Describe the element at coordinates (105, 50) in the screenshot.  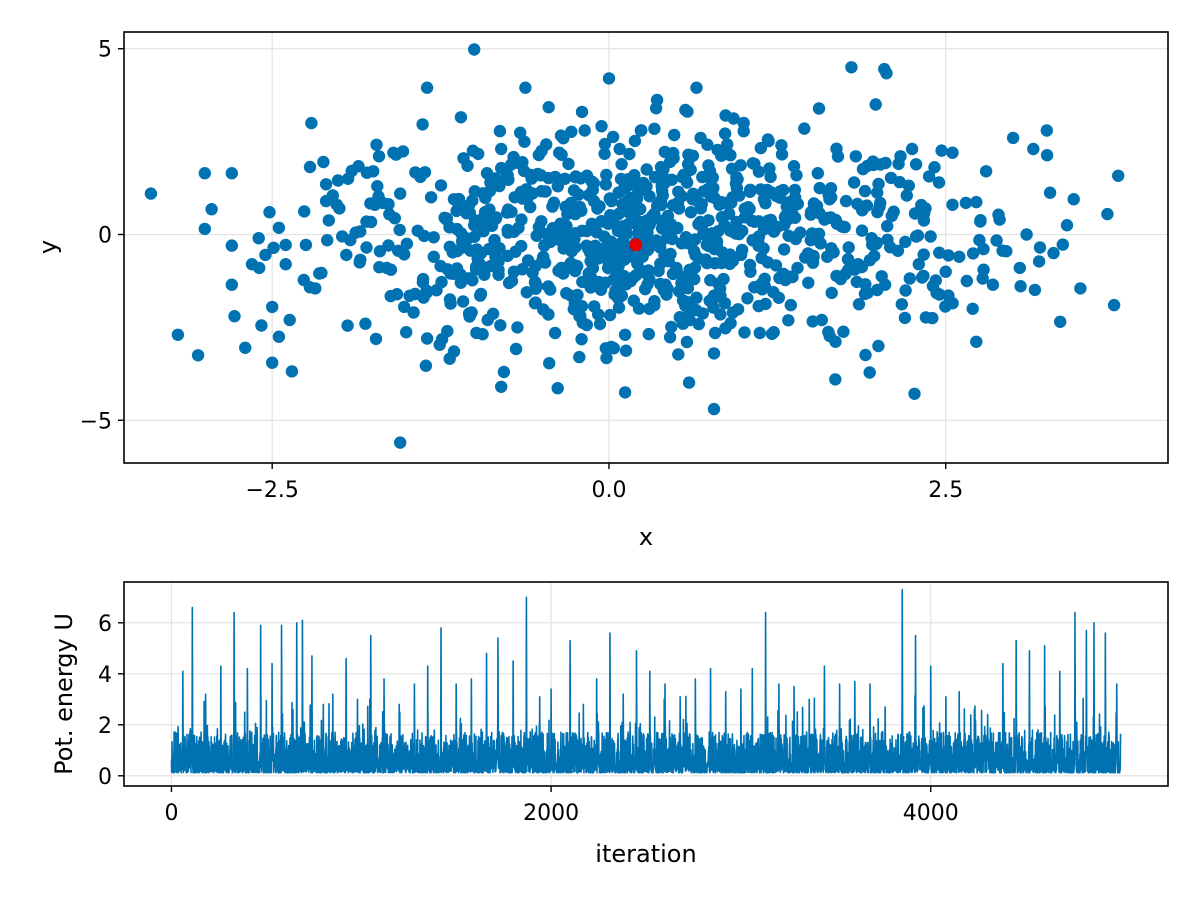
I see `scatter-y-tick-label: 5` at that location.